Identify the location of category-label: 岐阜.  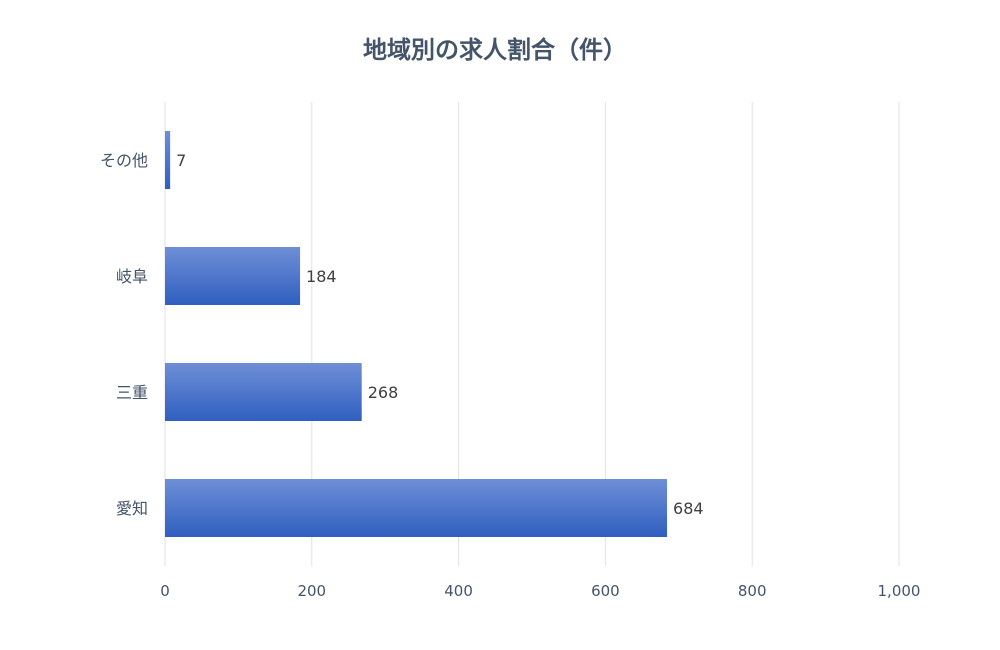
(132, 276).